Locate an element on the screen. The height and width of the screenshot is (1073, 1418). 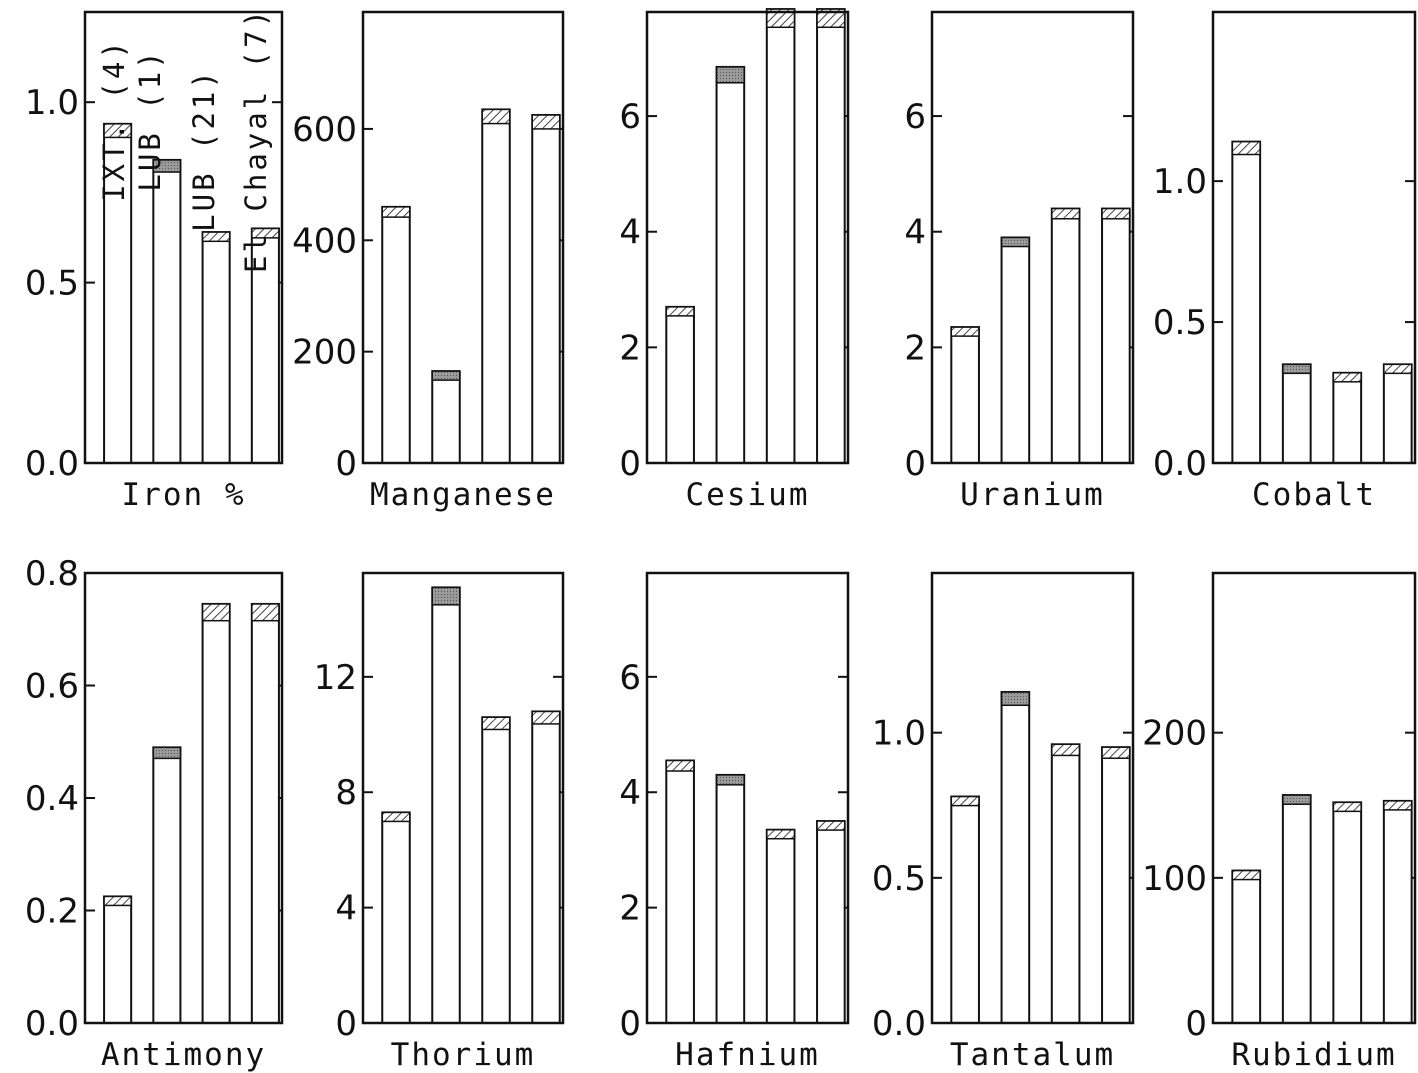
panel-uranium: 0 2 4 6 Uranium is located at coordinates (1019, 261).